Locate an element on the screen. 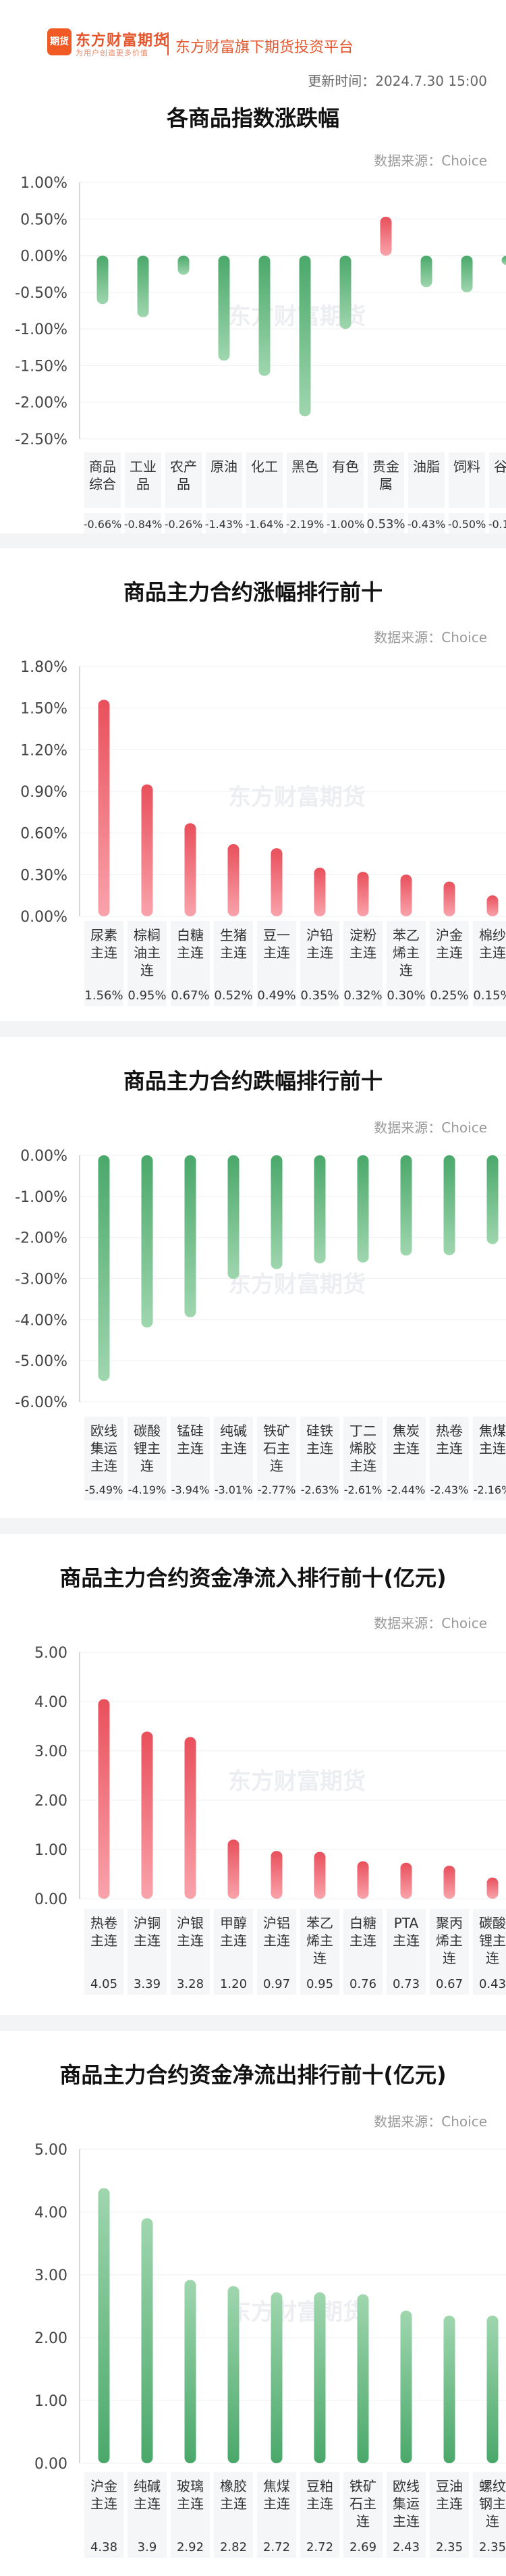  data-label: 0.97 is located at coordinates (276, 1984).